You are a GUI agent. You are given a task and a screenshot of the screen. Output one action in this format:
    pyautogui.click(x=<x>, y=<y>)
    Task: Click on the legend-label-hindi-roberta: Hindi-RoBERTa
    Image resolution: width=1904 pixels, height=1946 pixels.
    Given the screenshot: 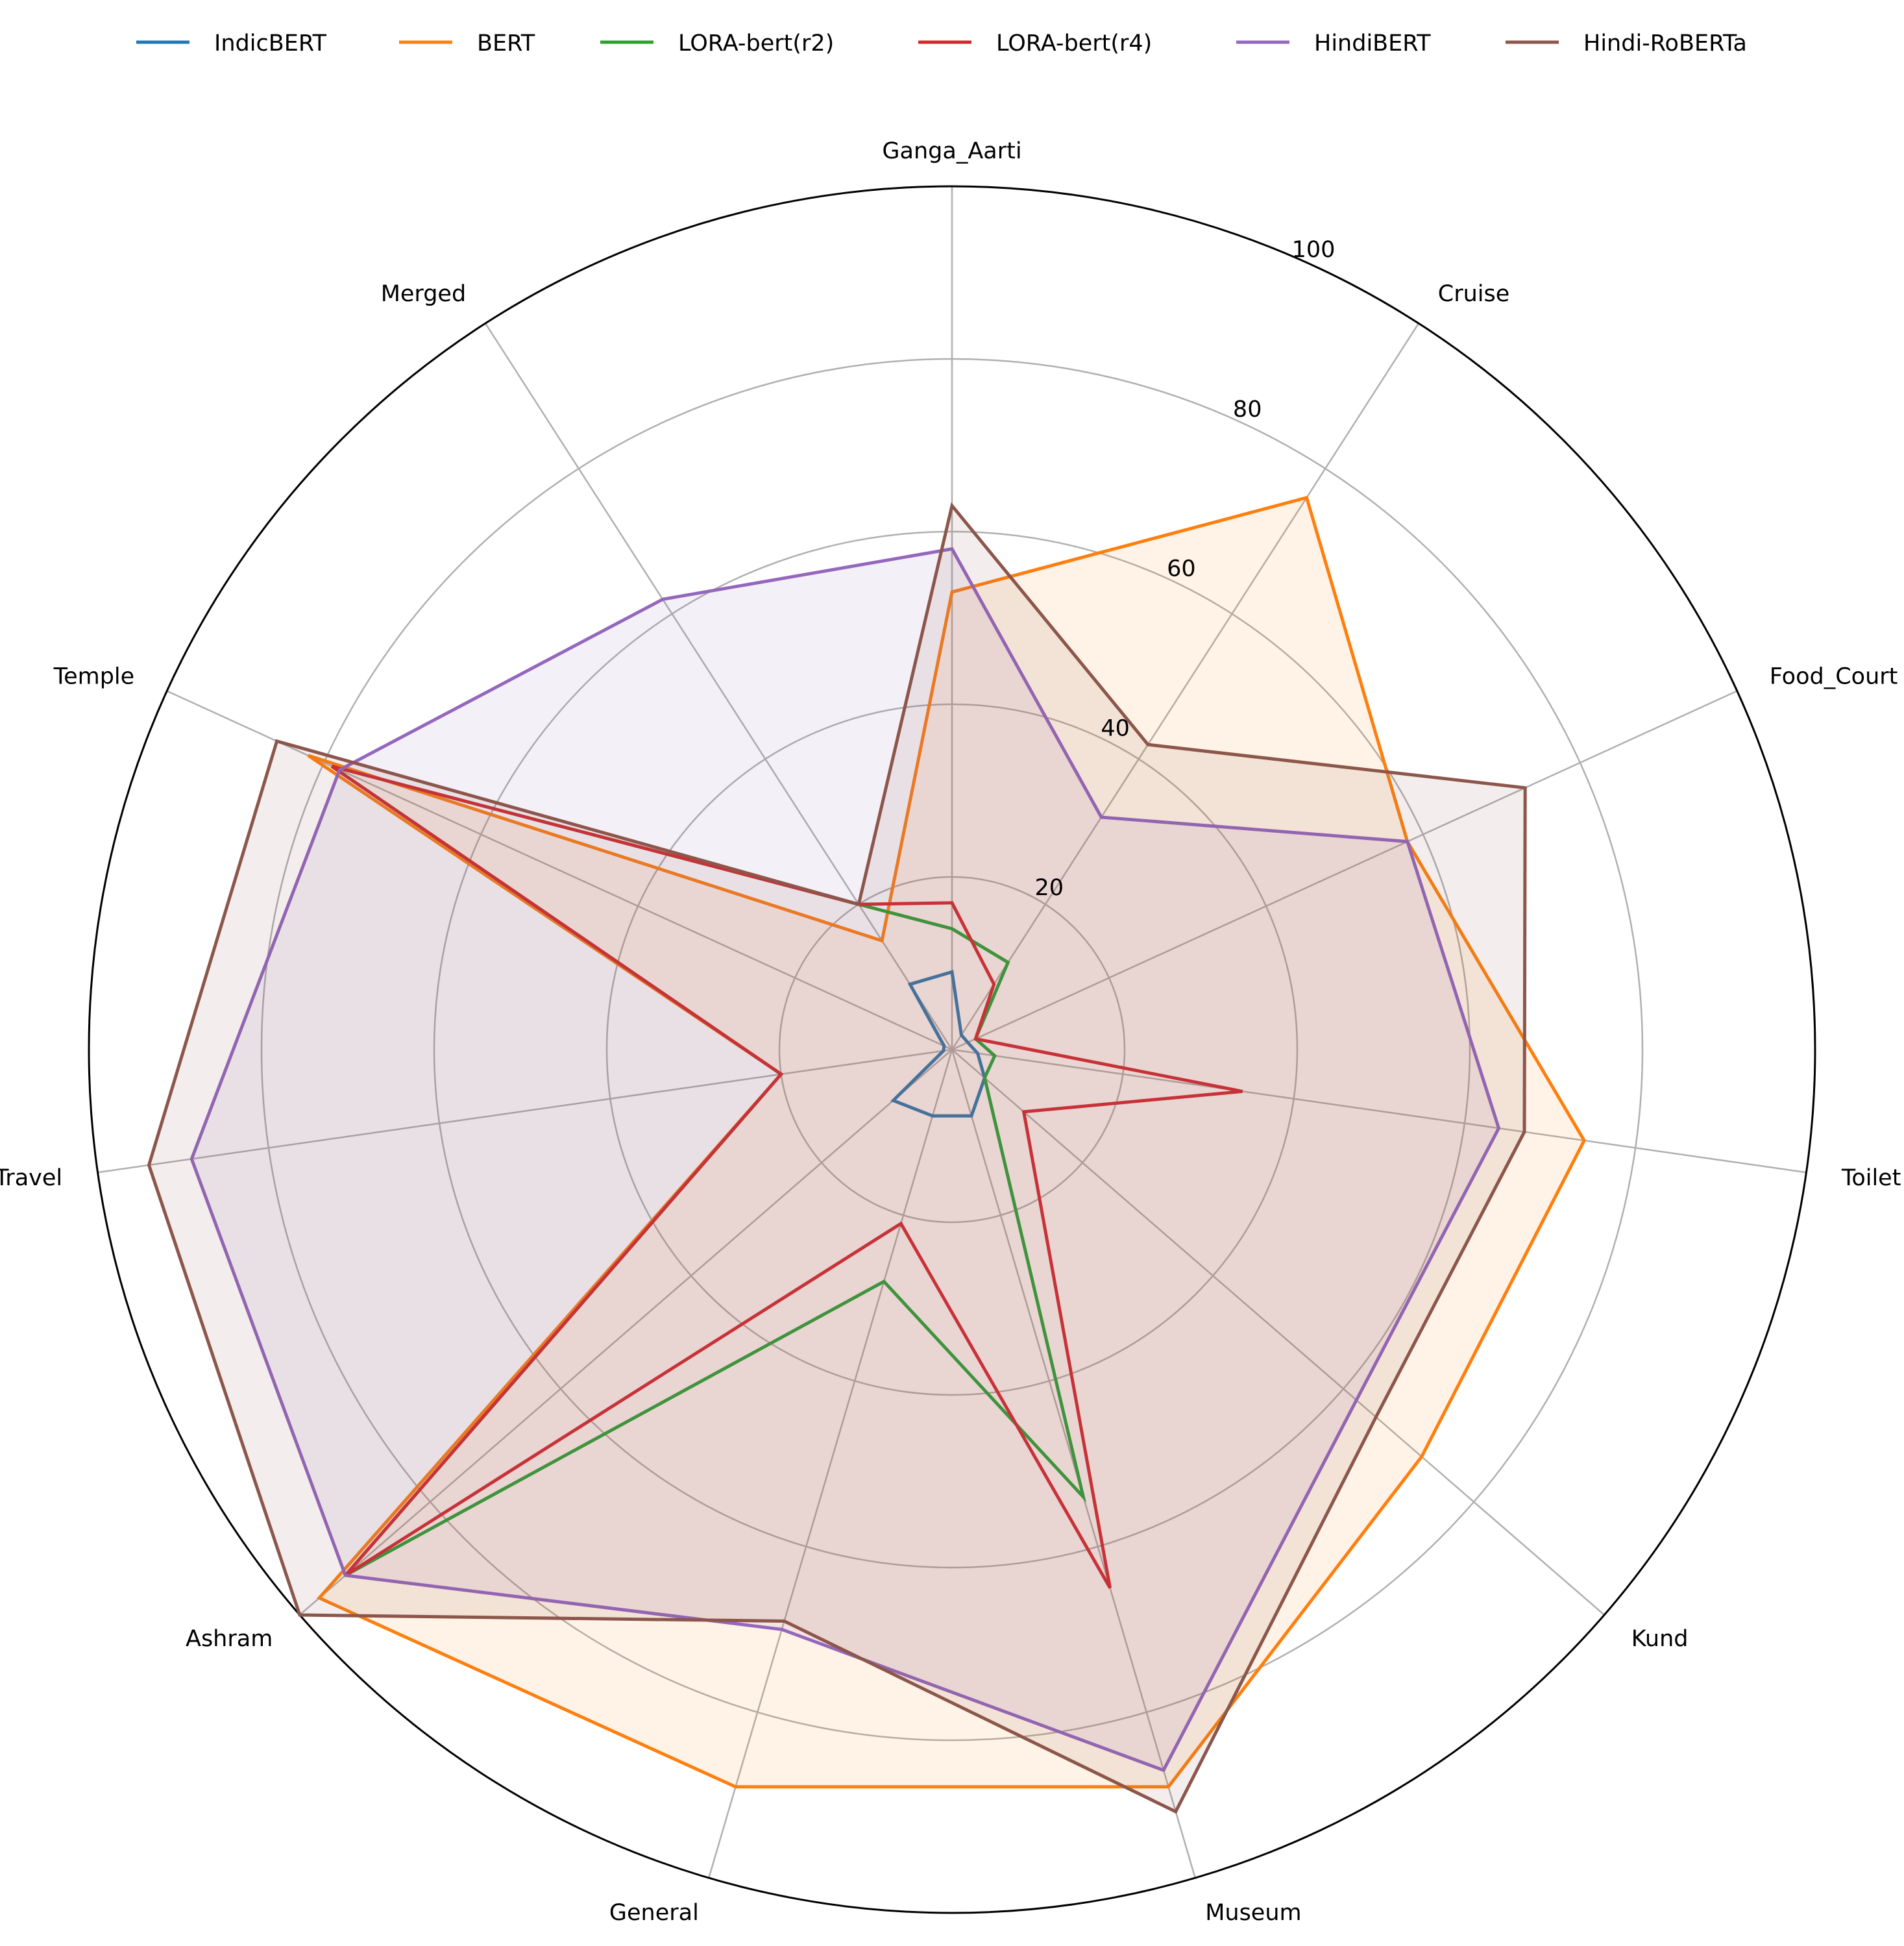 What is the action you would take?
    pyautogui.click(x=1665, y=44)
    